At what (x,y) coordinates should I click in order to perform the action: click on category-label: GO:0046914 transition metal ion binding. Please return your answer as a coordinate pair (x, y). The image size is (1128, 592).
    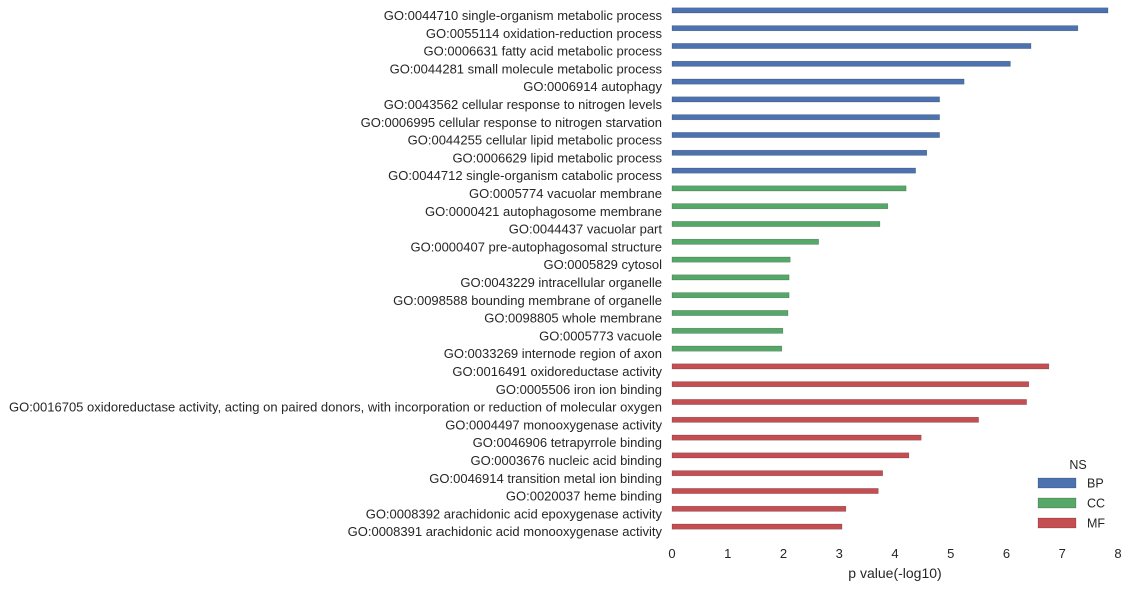
    Looking at the image, I should click on (545, 478).